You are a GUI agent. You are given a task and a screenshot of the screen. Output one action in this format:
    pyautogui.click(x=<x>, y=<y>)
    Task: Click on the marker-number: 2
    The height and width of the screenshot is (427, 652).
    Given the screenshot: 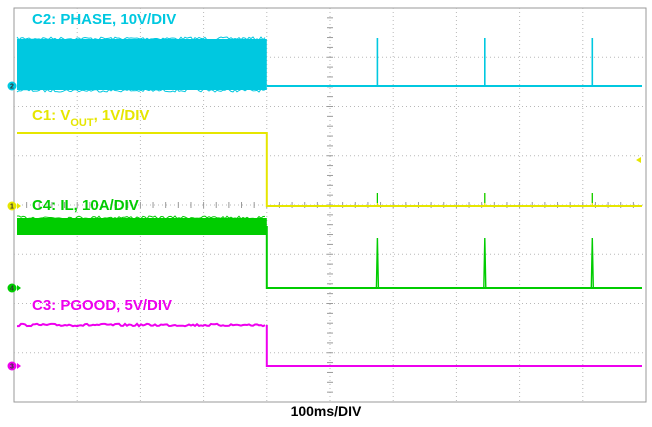 What is the action you would take?
    pyautogui.click(x=12, y=87)
    